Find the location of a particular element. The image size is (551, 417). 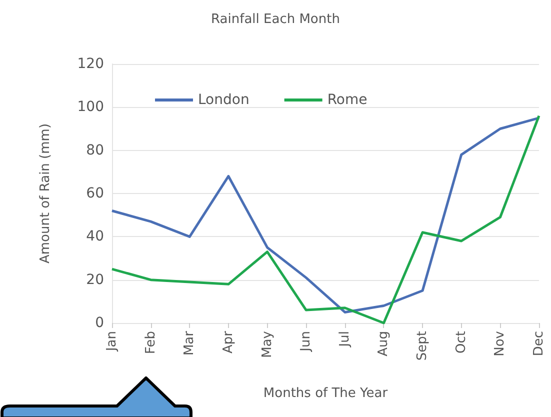

x-tick-label: Mar is located at coordinates (190, 343).